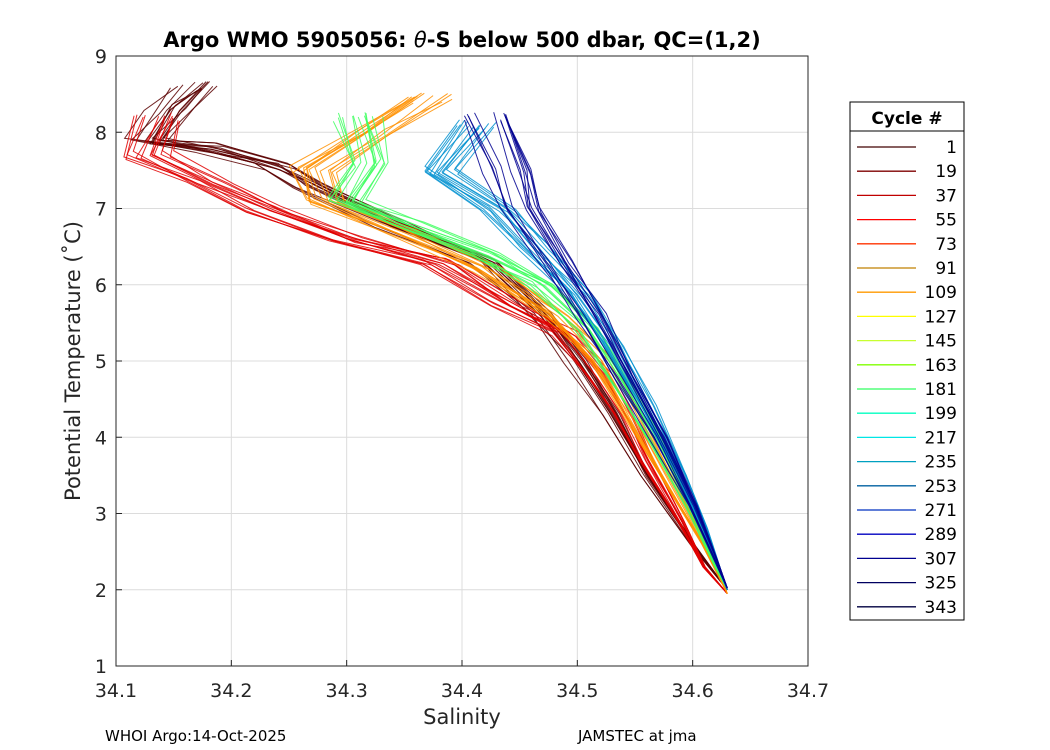  Describe the element at coordinates (577, 691) in the screenshot. I see `x-tick-label: 34.5` at that location.